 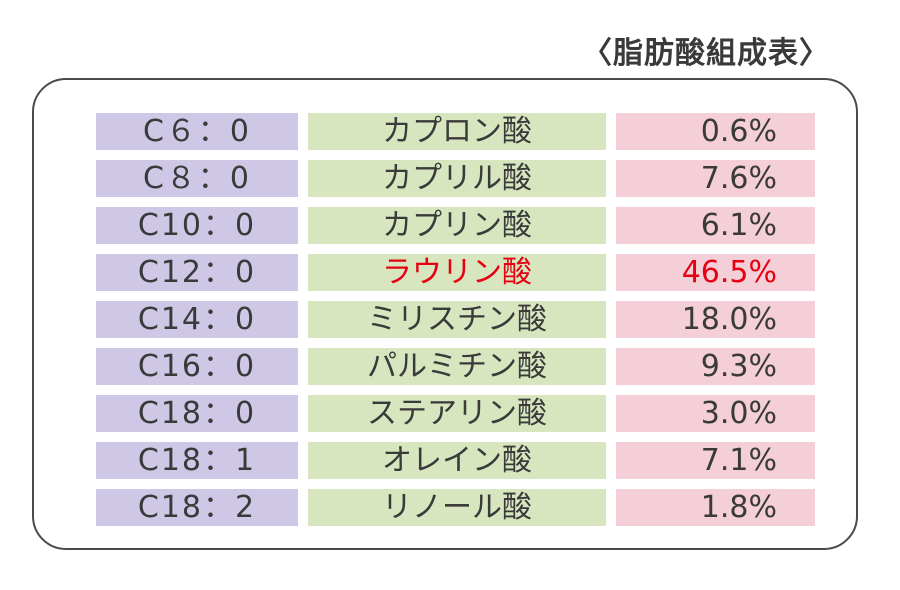 What do you see at coordinates (197, 366) in the screenshot?
I see `fatty-acid-code-cell: C16：0` at bounding box center [197, 366].